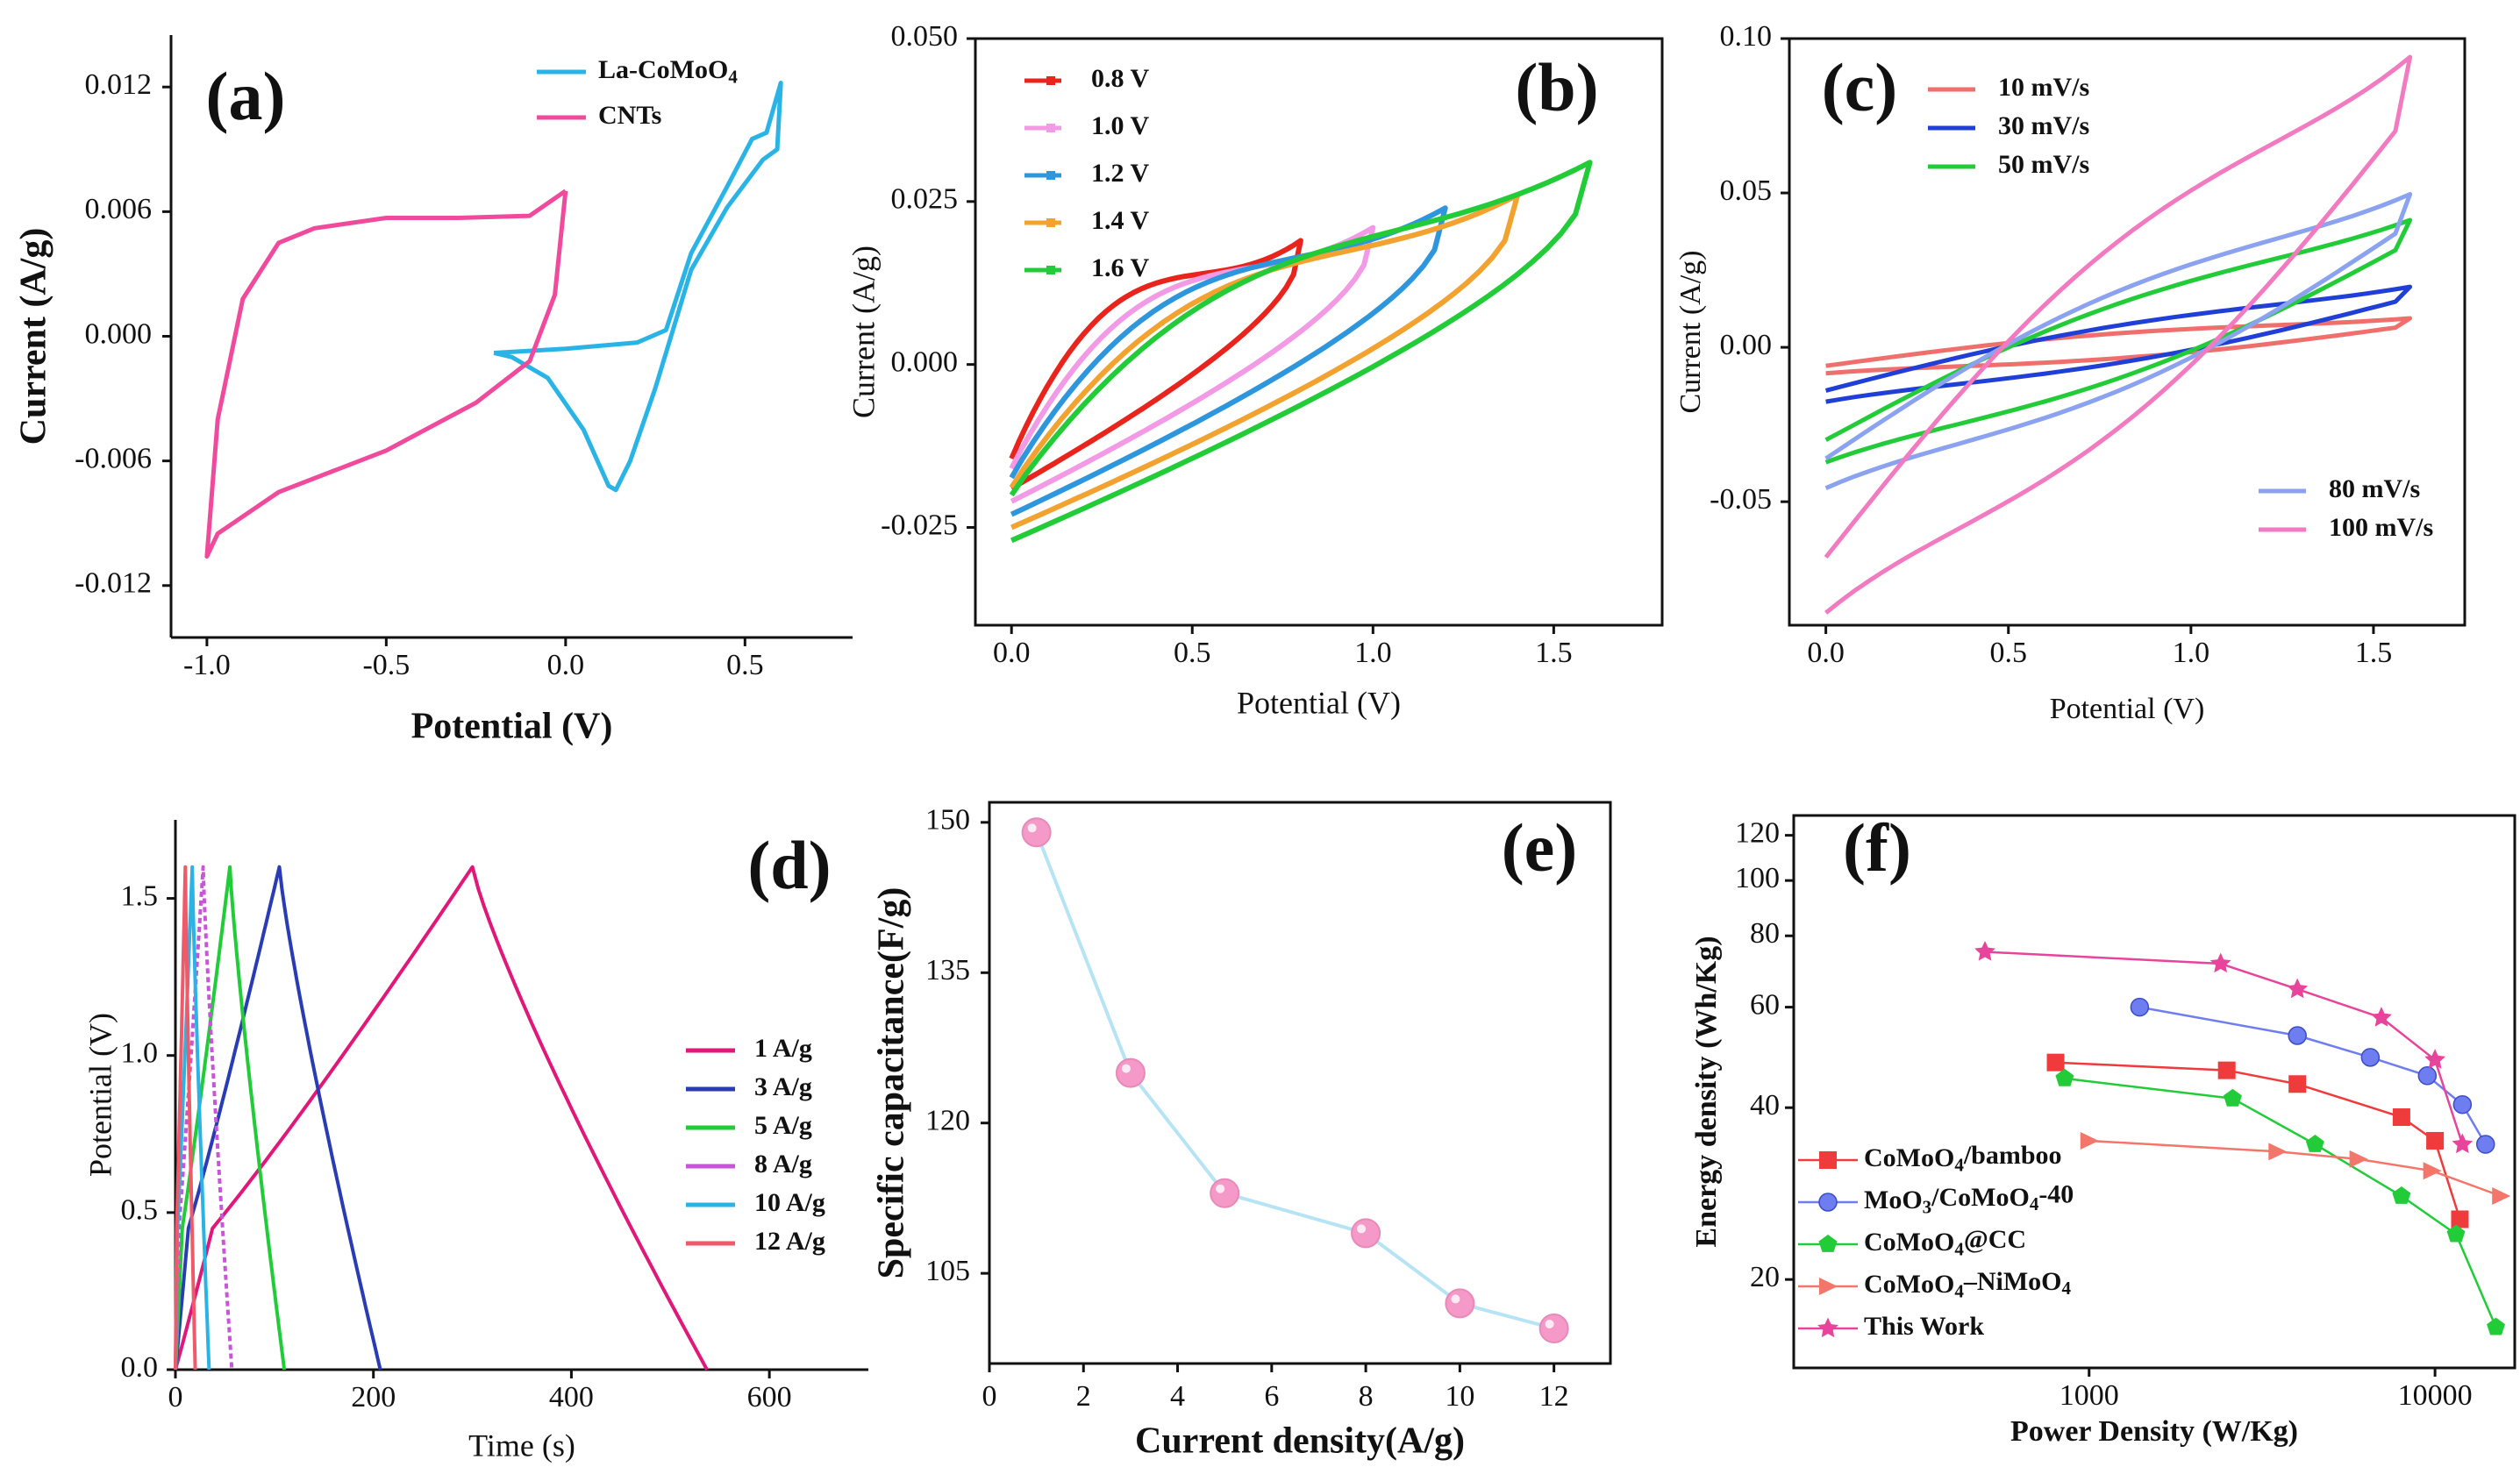  What do you see at coordinates (947, 820) in the screenshot?
I see `y-tick-label: 150` at bounding box center [947, 820].